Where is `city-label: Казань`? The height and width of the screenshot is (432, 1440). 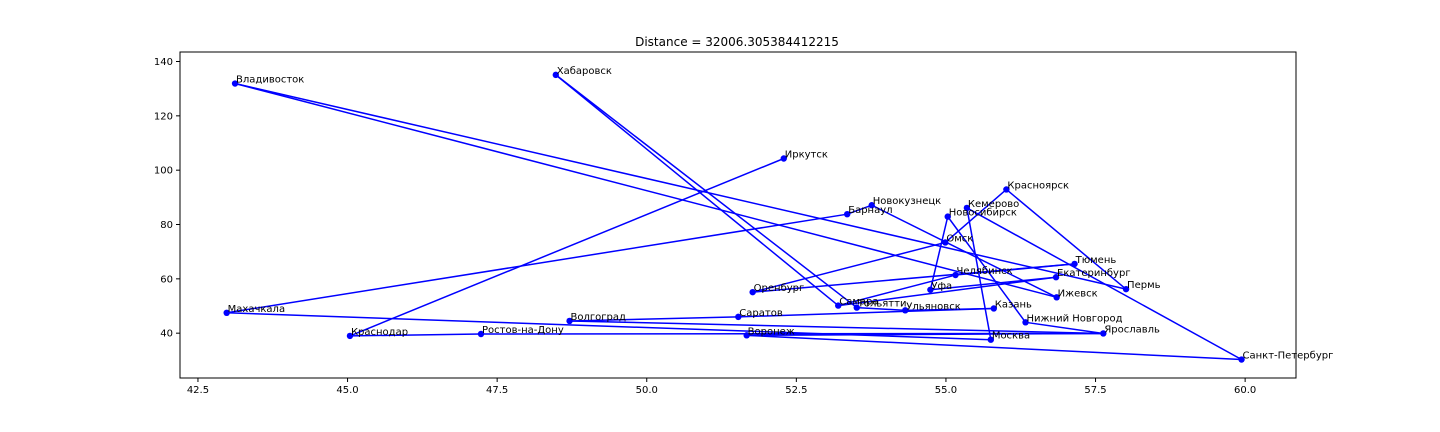
city-label: Казань is located at coordinates (1013, 304).